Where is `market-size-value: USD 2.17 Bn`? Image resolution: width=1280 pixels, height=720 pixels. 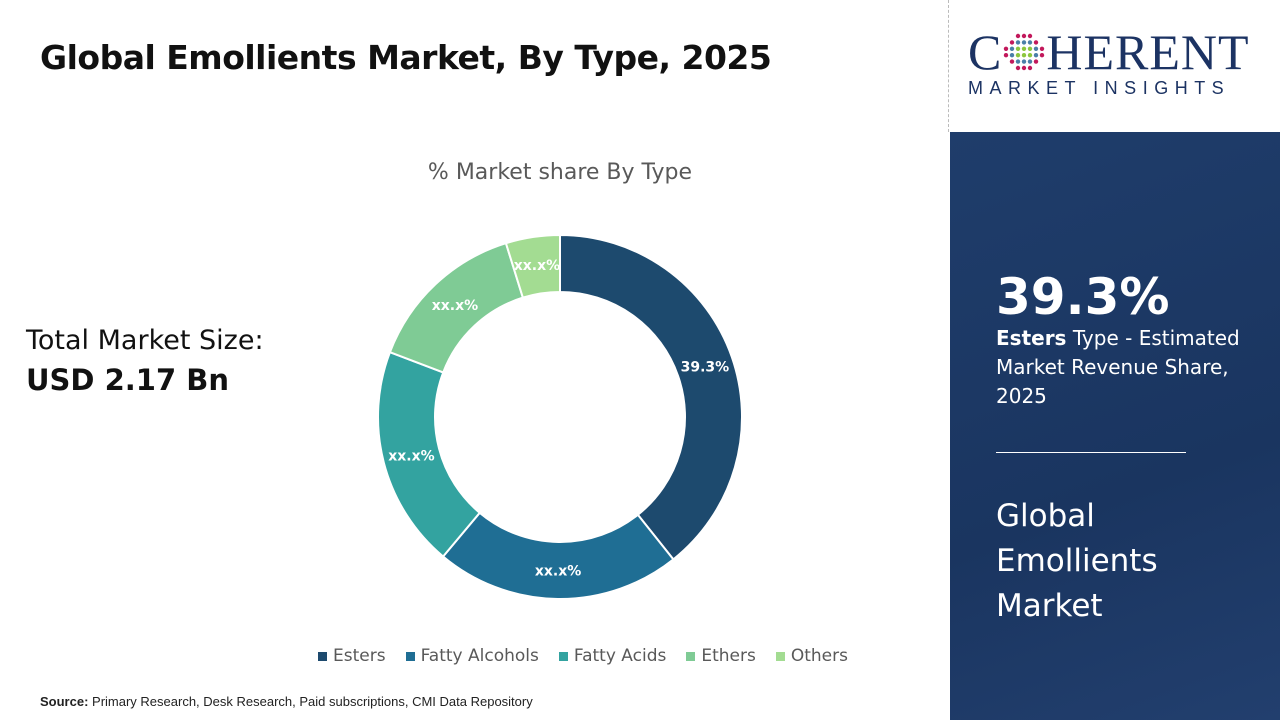
market-size-value: USD 2.17 Bn is located at coordinates (127, 380).